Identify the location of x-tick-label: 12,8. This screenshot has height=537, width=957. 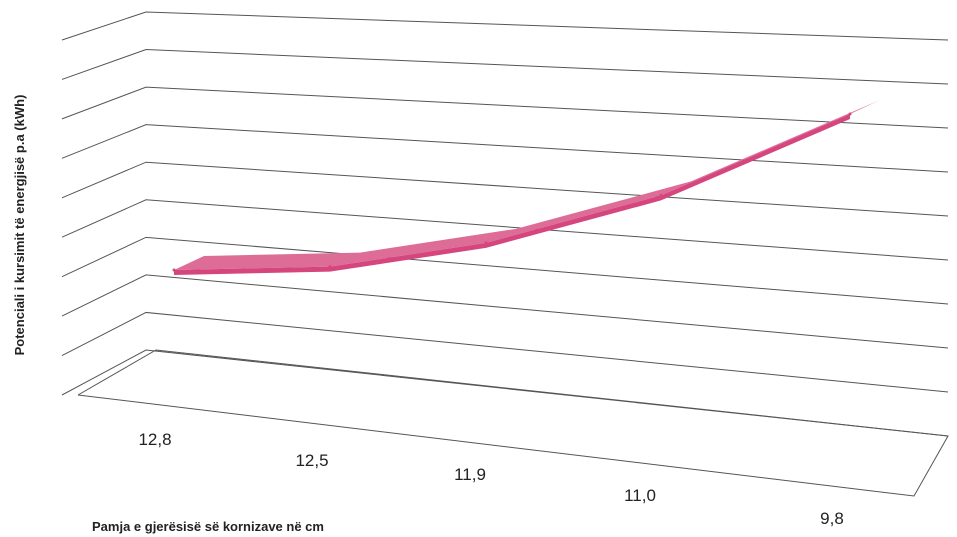
(154, 439).